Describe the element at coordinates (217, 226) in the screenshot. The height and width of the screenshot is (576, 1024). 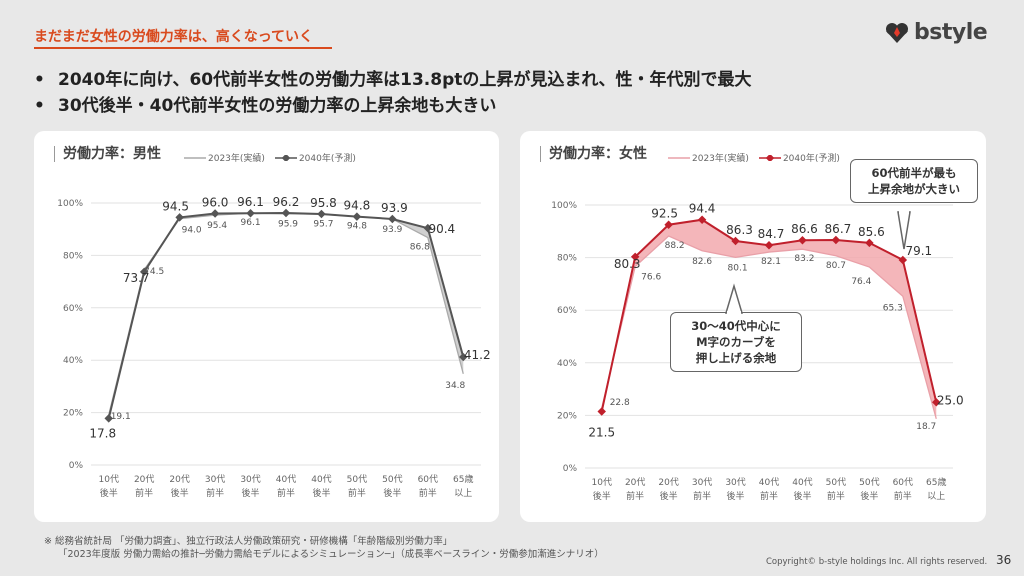
I see `data-label-2023: 95.4` at that location.